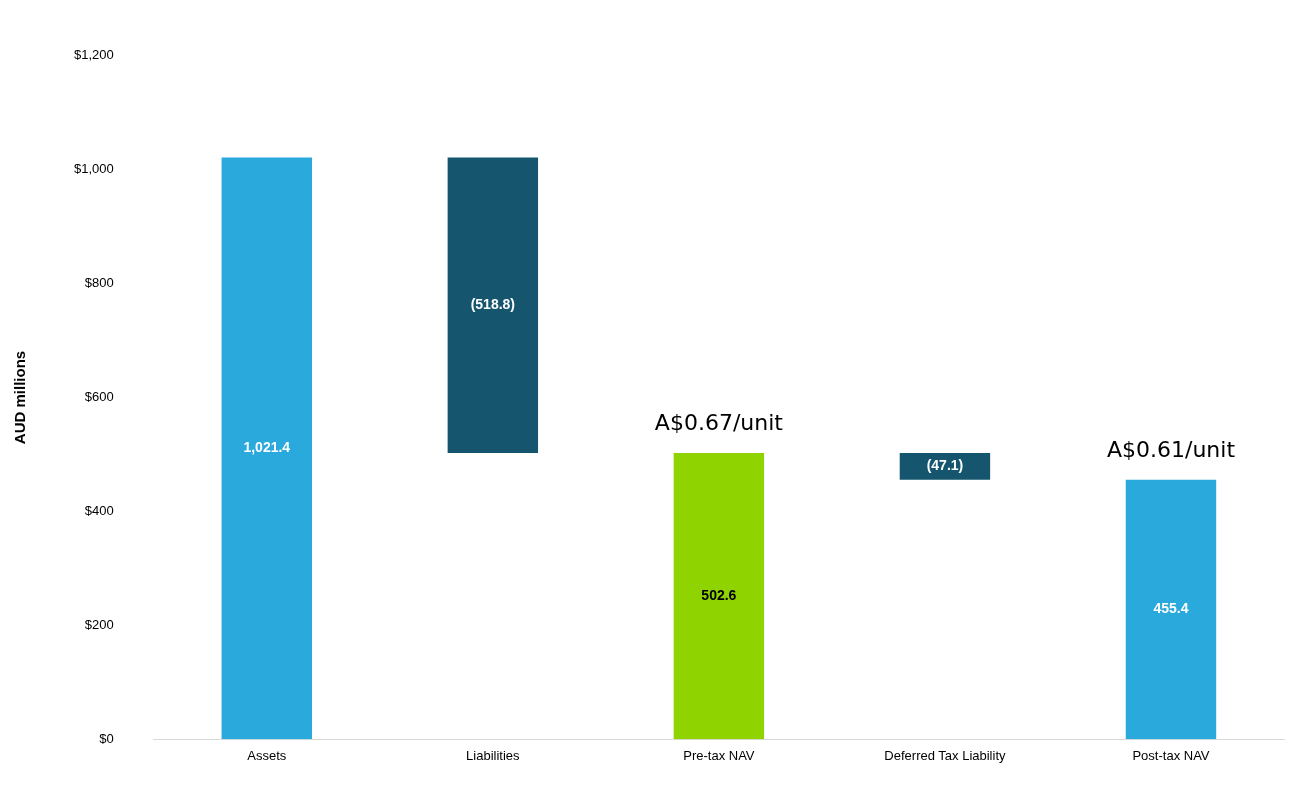 Image resolution: width=1302 pixels, height=795 pixels. I want to click on data-label: (47.1), so click(945, 465).